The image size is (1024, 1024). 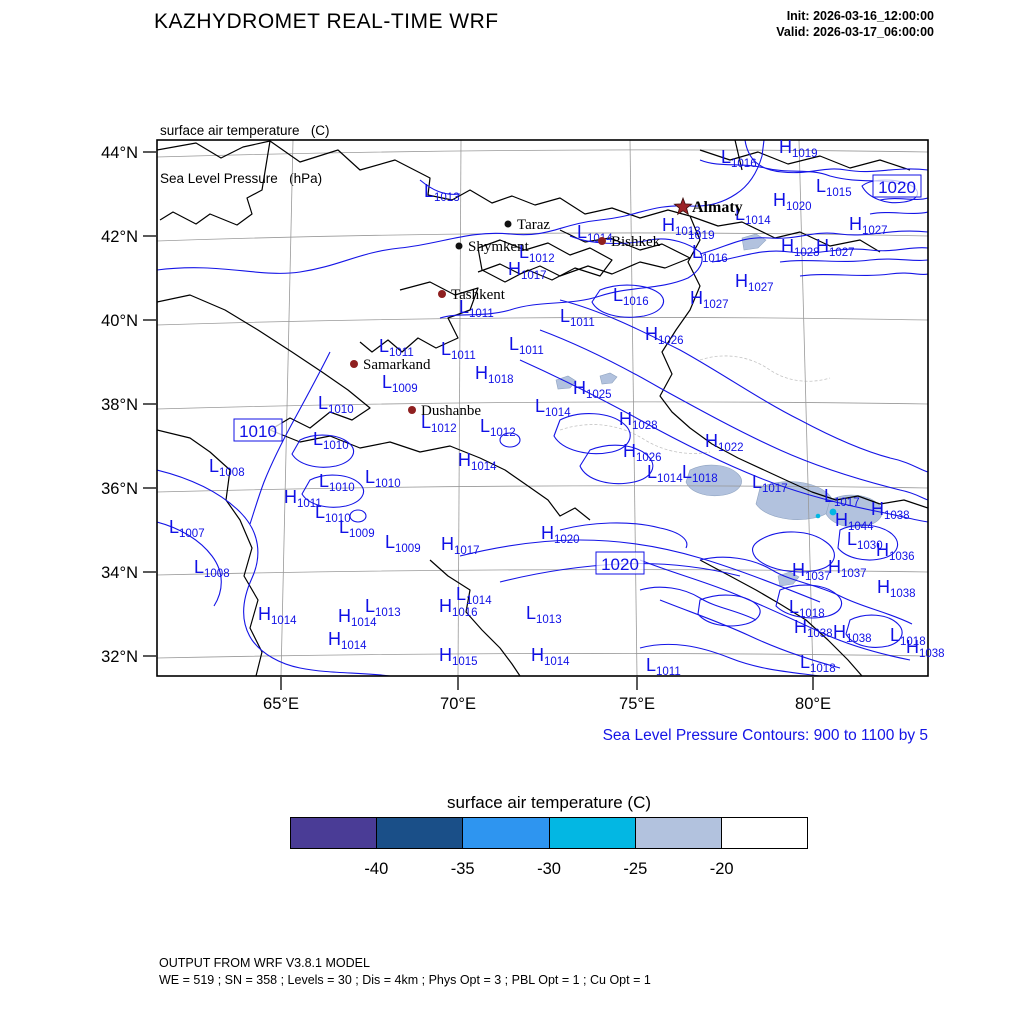 What do you see at coordinates (533, 225) in the screenshot?
I see `city-label: Taraz` at bounding box center [533, 225].